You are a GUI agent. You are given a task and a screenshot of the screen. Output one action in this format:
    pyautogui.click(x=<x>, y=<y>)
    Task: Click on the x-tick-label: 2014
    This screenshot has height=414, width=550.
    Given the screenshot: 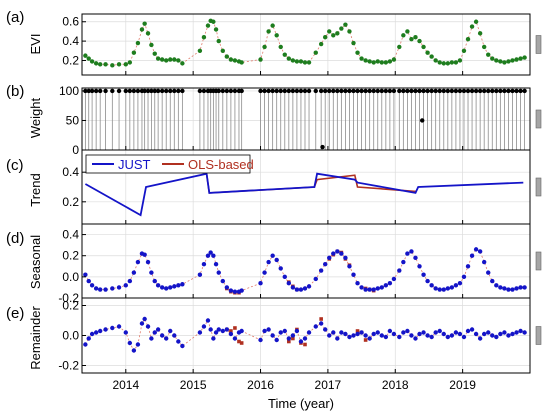 What is the action you would take?
    pyautogui.click(x=125, y=385)
    